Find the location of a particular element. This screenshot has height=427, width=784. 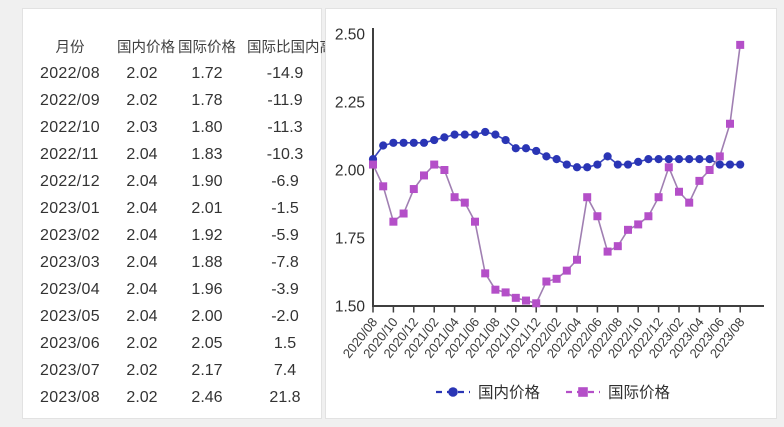

cell-diff: -7.8 is located at coordinates (285, 262).